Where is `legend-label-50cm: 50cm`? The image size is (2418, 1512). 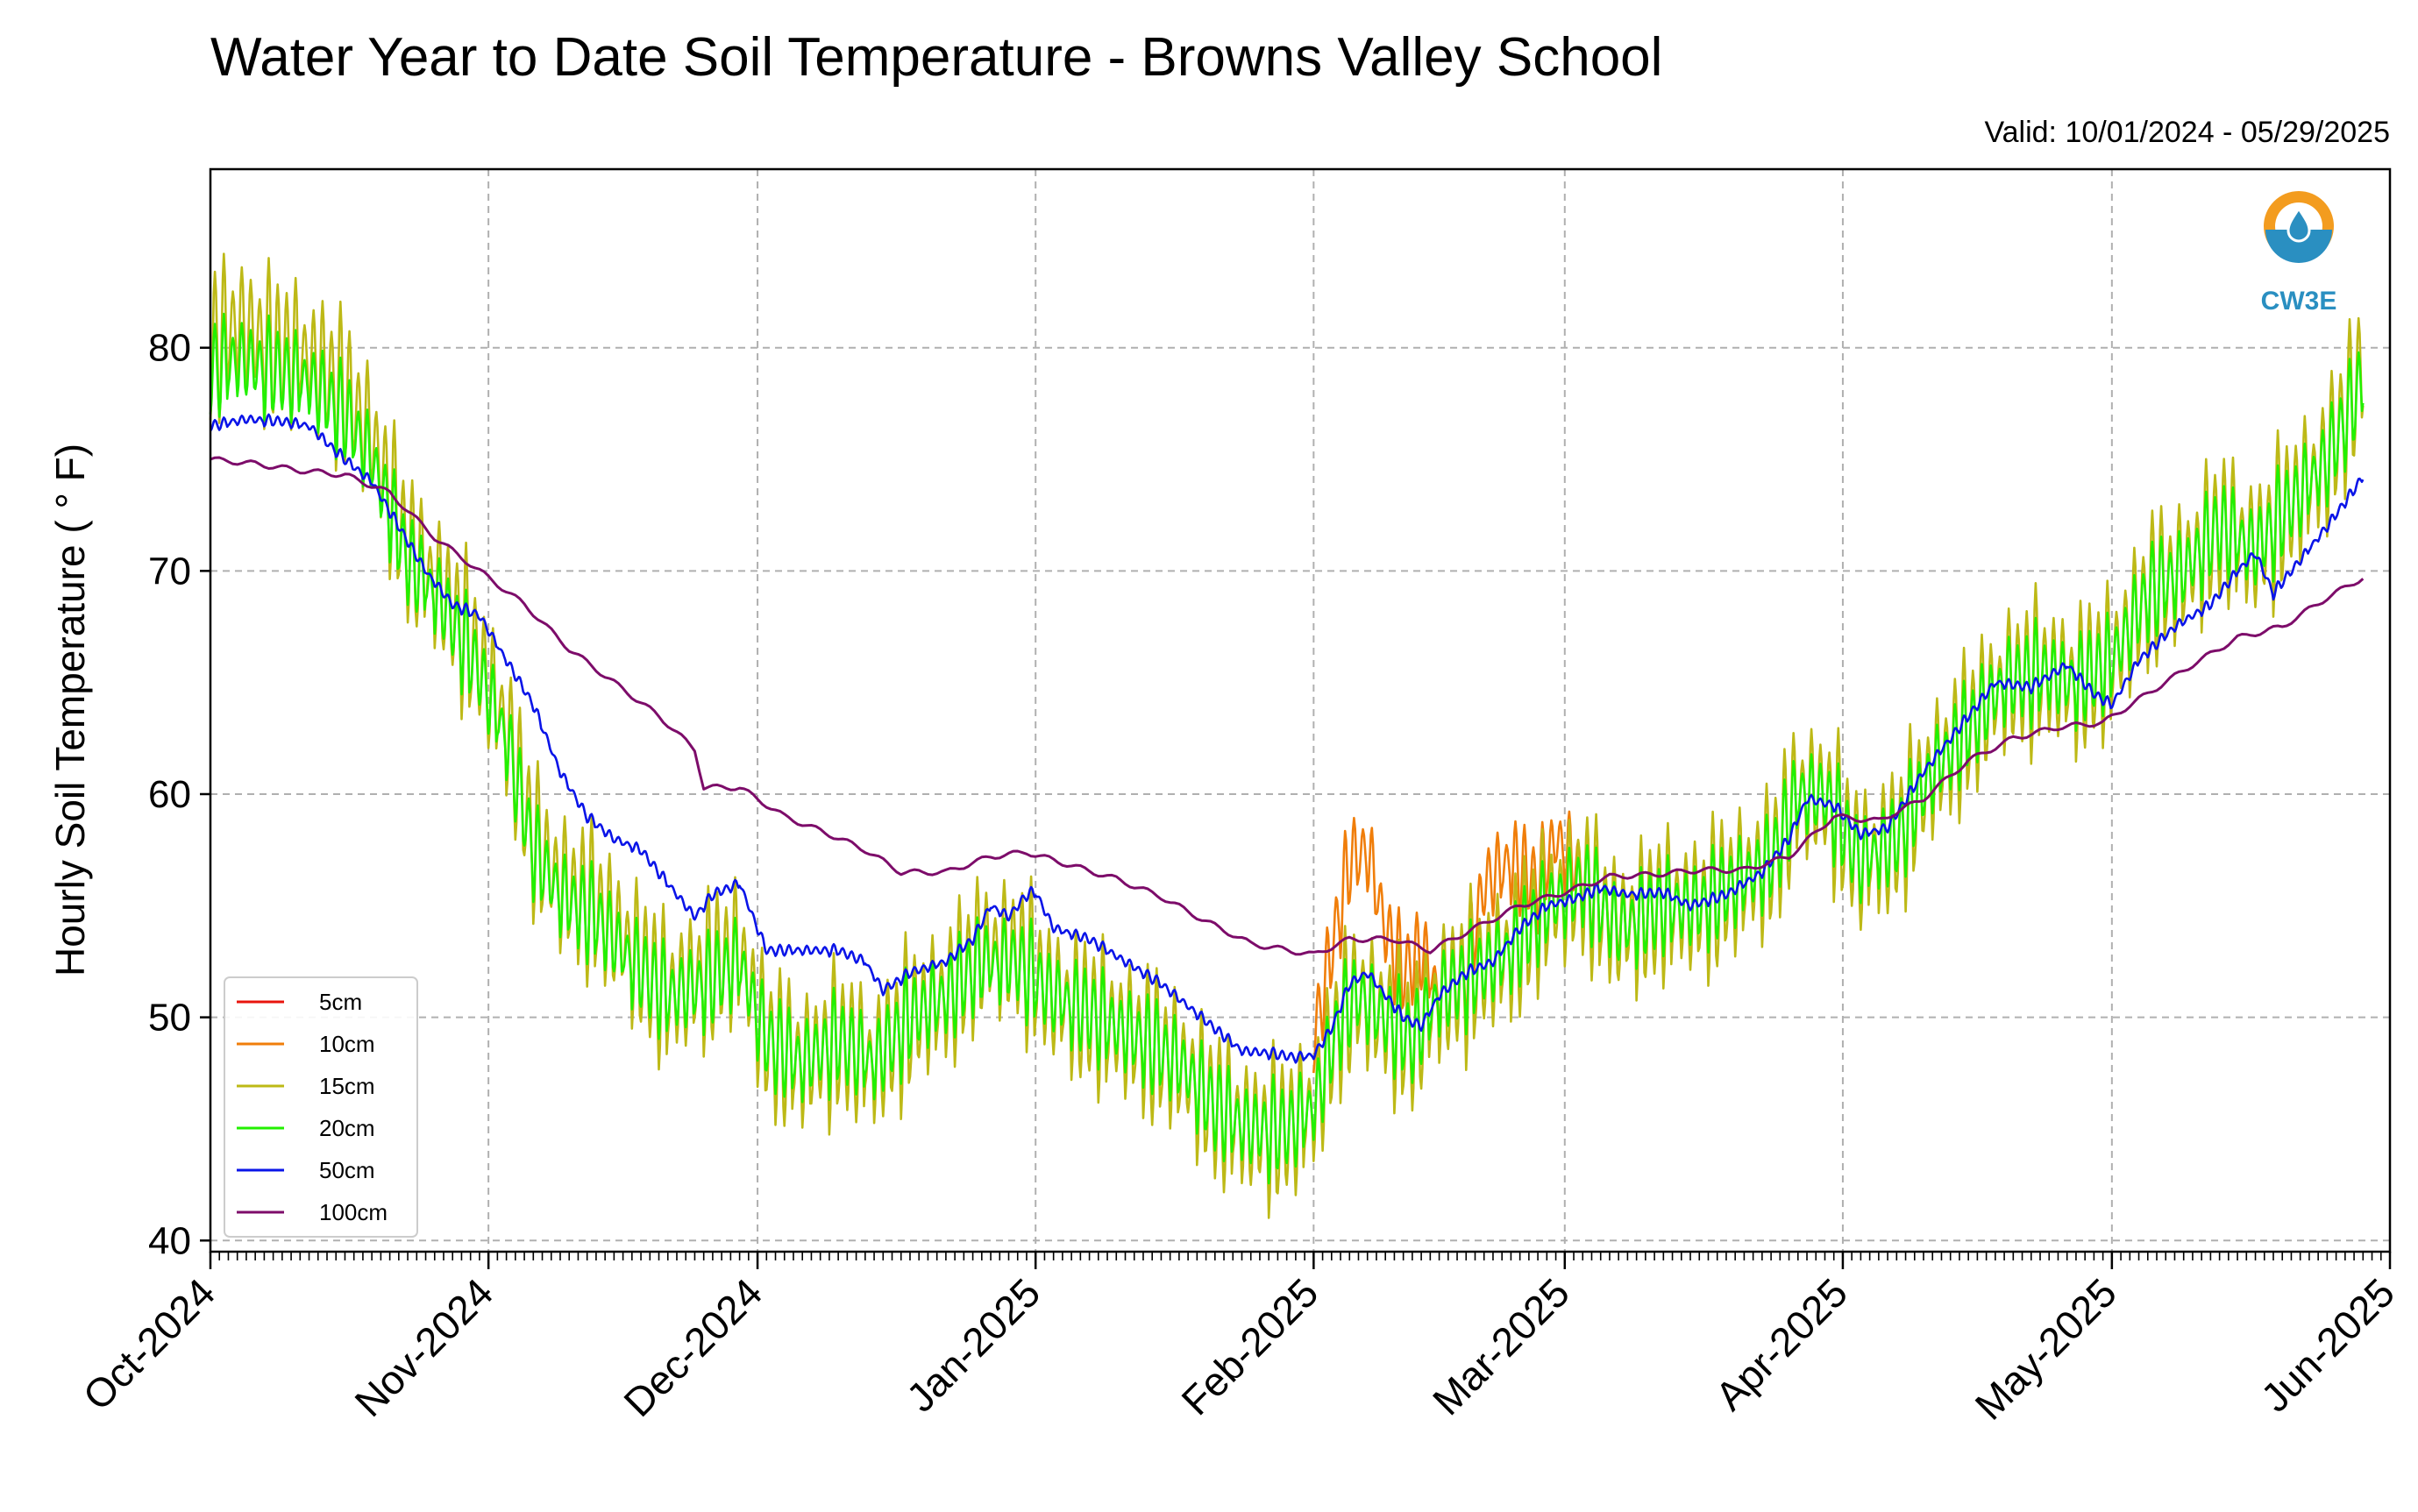 legend-label-50cm: 50cm is located at coordinates (347, 1170).